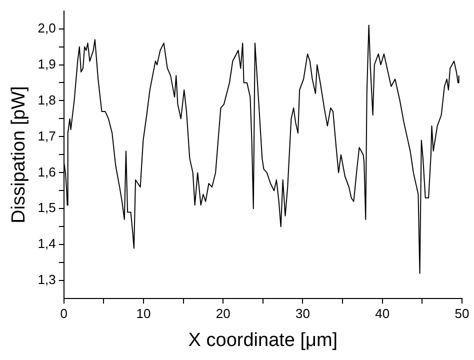 The image size is (474, 360). What do you see at coordinates (47, 208) in the screenshot?
I see `y-tick-label: 1,5` at bounding box center [47, 208].